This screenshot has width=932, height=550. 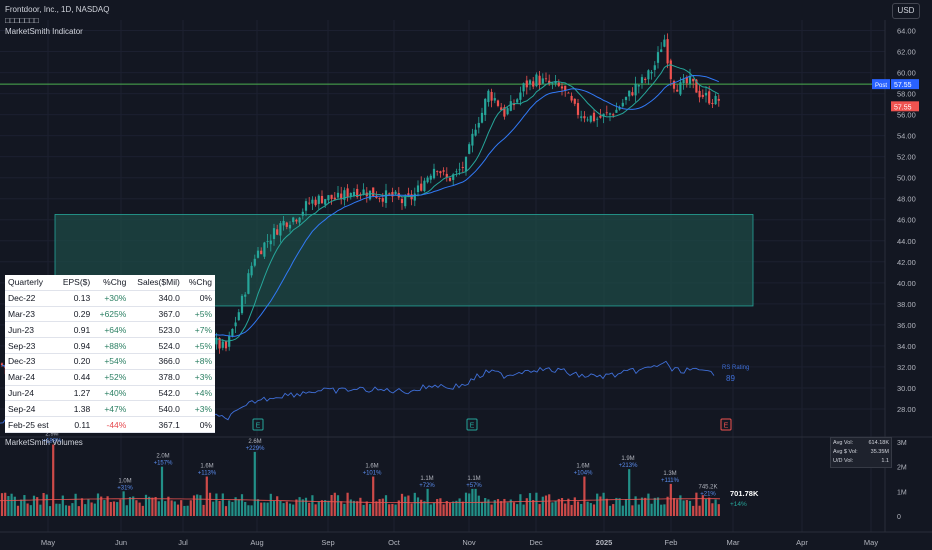 I want to click on price-tick-label: 34.00, so click(x=906, y=346).